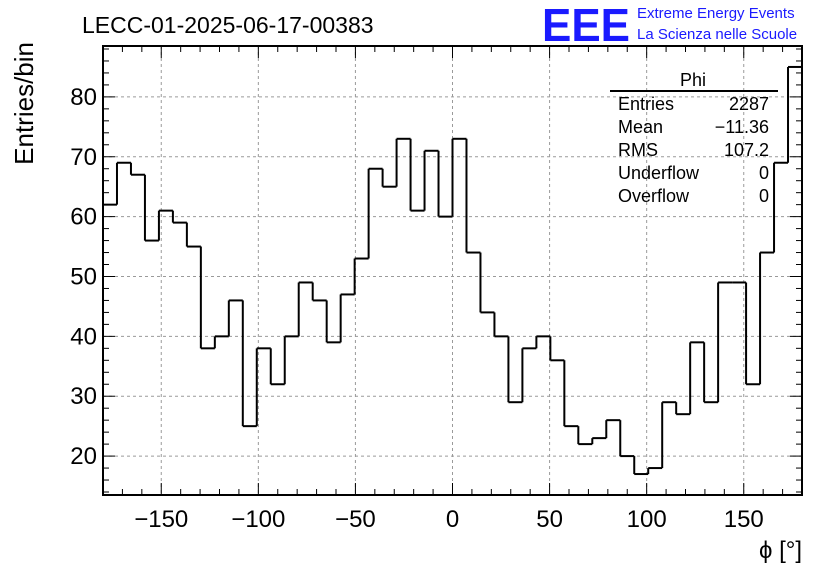 Image resolution: width=836 pixels, height=572 pixels. Describe the element at coordinates (83, 217) in the screenshot. I see `y-tick-label: 60` at that location.